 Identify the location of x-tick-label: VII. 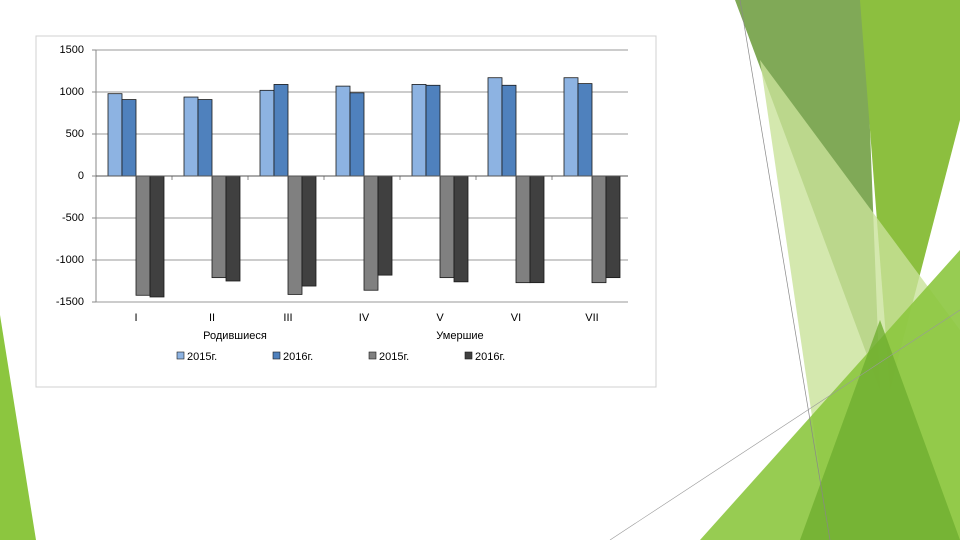
(591, 318).